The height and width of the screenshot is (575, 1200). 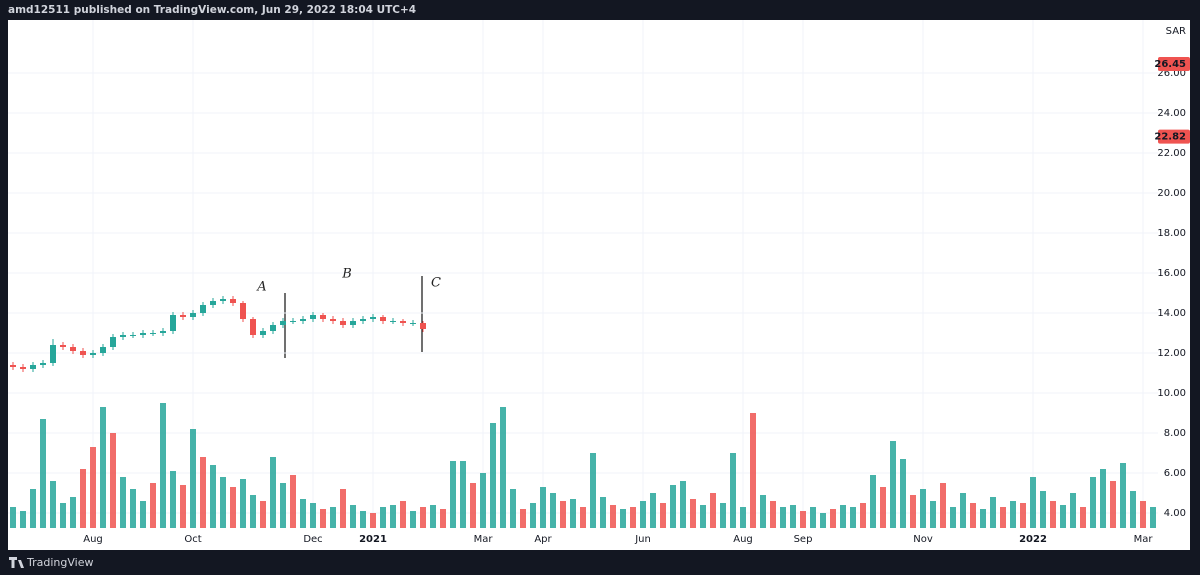 What do you see at coordinates (743, 539) in the screenshot?
I see `x-tick-label: Aug` at bounding box center [743, 539].